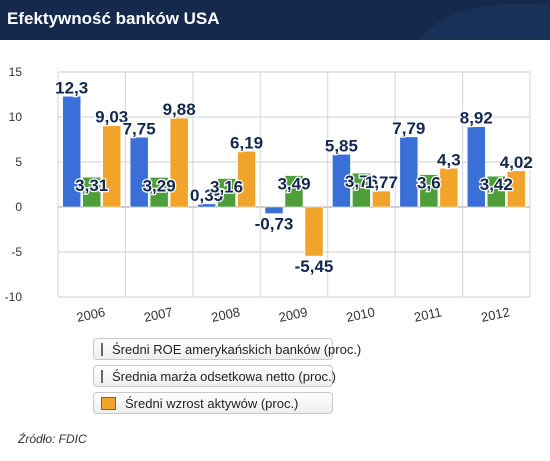 Image resolution: width=550 pixels, height=461 pixels. Describe the element at coordinates (224, 376) in the screenshot. I see `legend-label-margin: Średnia marża odsetkowa netto (proc.)` at that location.